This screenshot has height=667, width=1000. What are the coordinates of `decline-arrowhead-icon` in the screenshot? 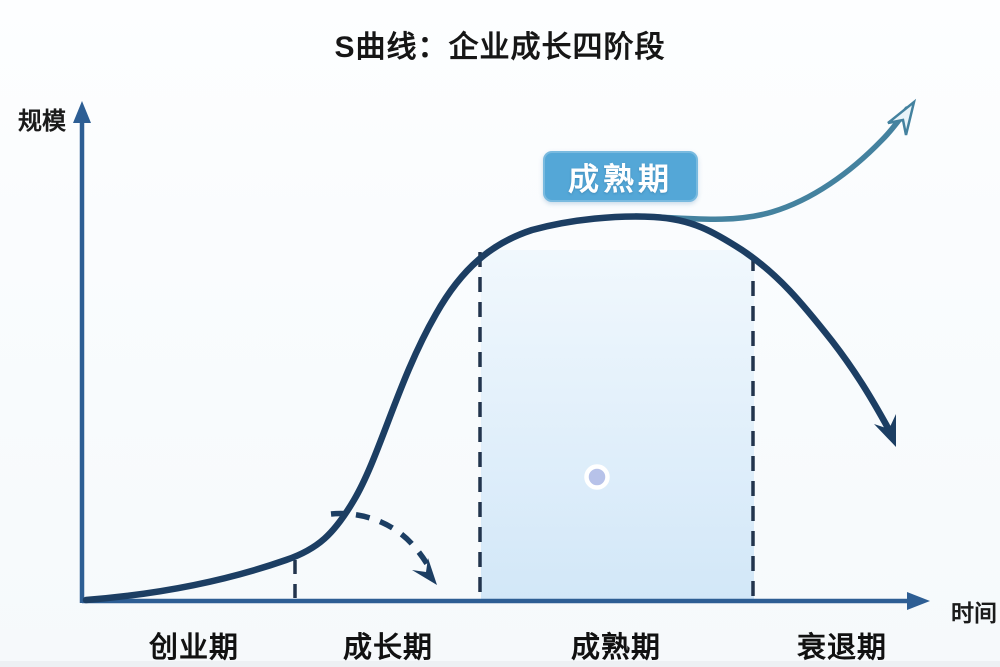 It's located at (885, 430).